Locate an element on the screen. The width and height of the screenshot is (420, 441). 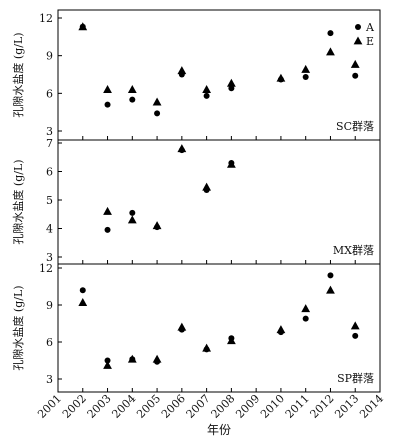
y-tick-label: 7 is located at coordinates (49, 143).